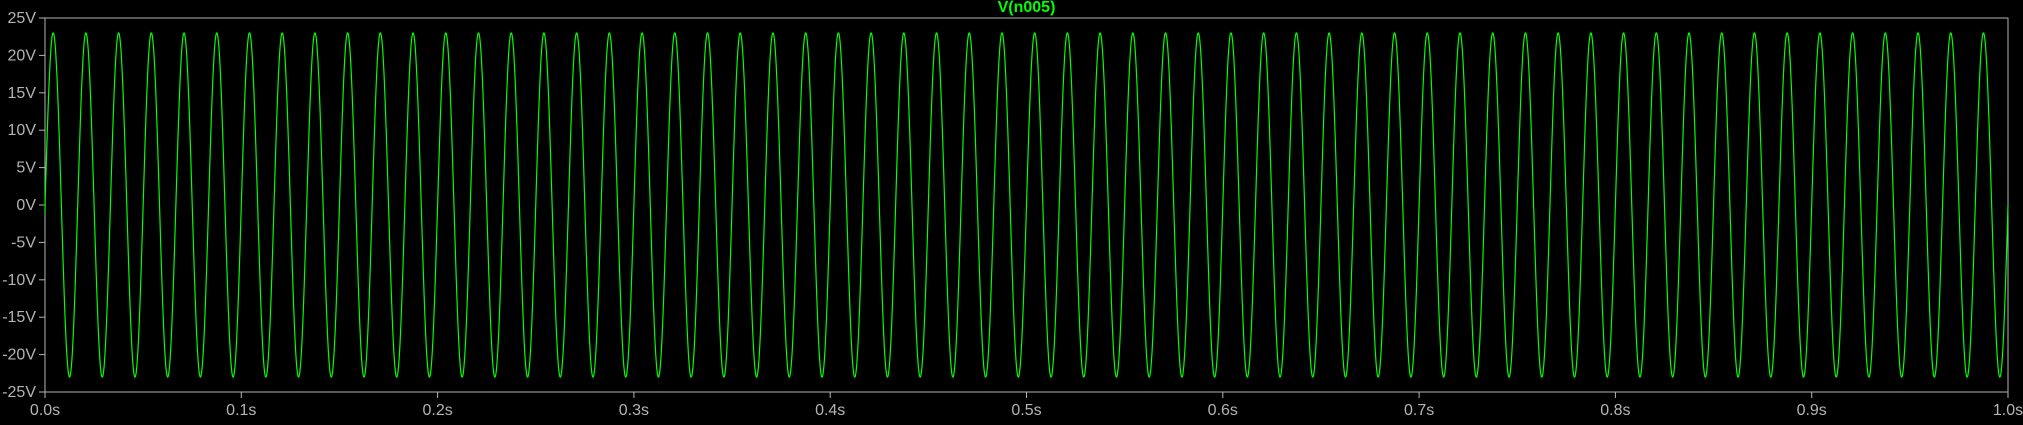 This screenshot has width=2023, height=425. I want to click on y-tick-label: 25V, so click(22, 18).